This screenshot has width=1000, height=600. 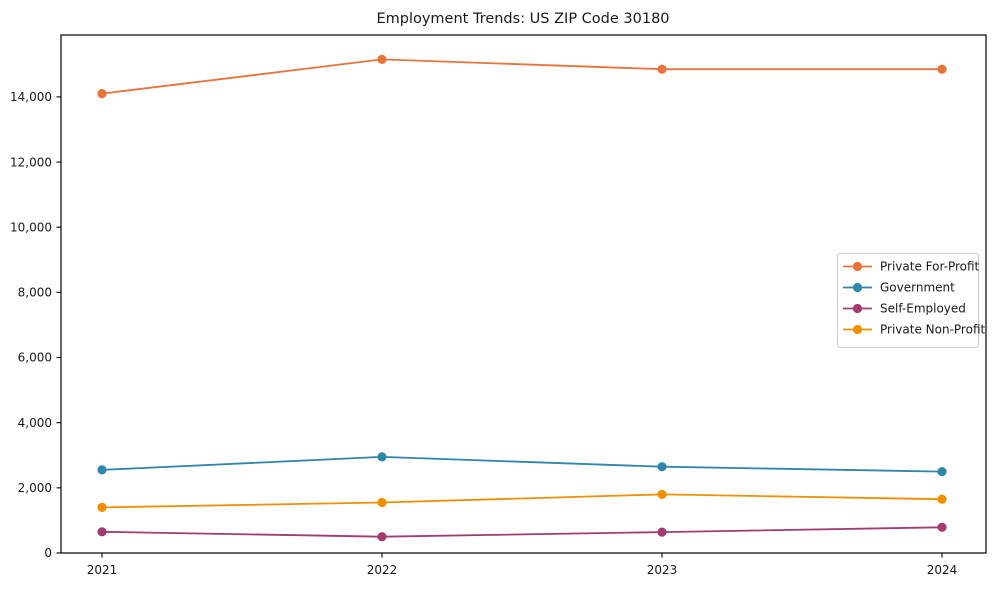 I want to click on y-tick-label: 12,000, so click(x=31, y=162).